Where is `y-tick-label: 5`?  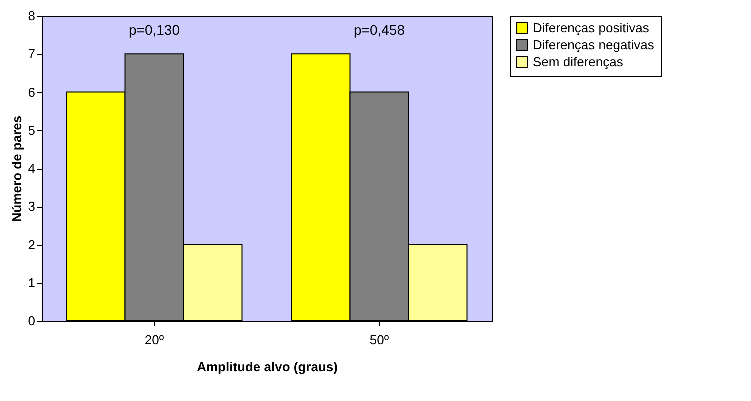 y-tick-label: 5 is located at coordinates (32, 130).